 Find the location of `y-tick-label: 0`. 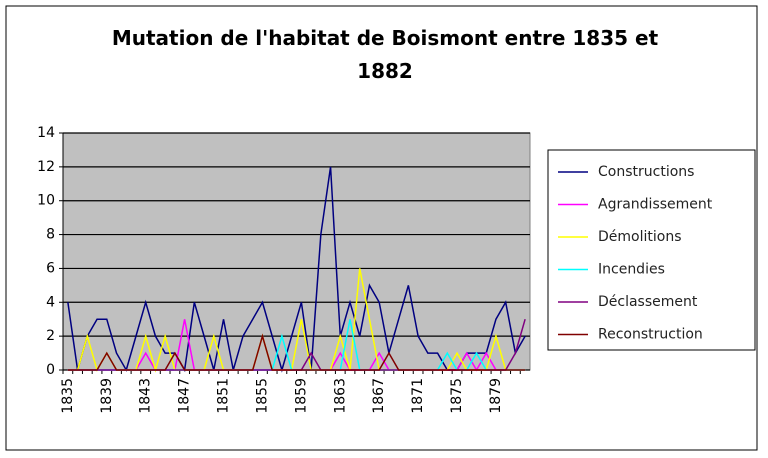

y-tick-label: 0 is located at coordinates (50, 370).